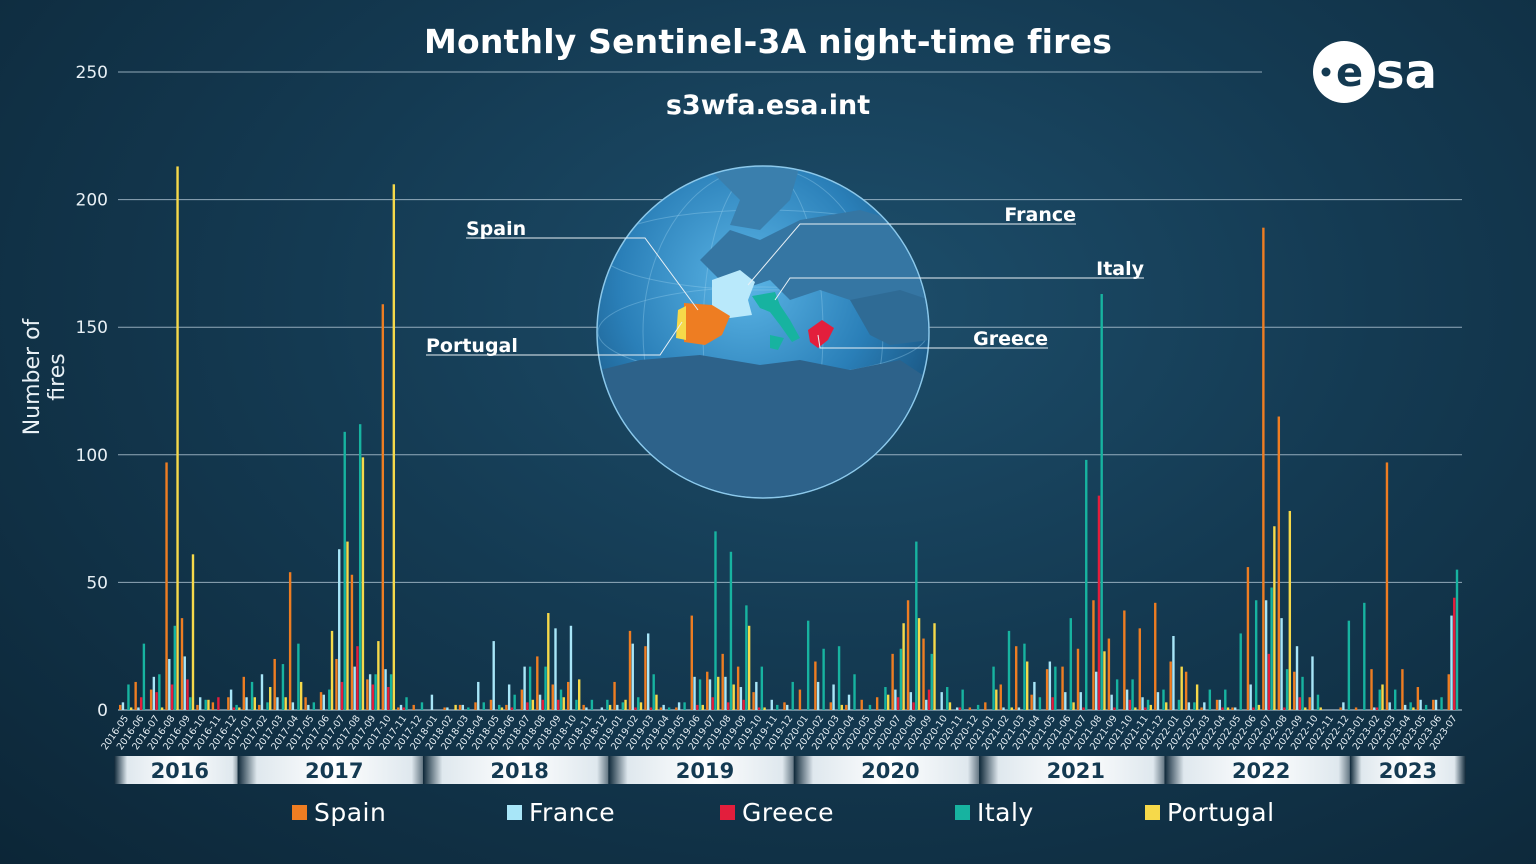  Describe the element at coordinates (890, 770) in the screenshot. I see `year-band-2020` at that location.